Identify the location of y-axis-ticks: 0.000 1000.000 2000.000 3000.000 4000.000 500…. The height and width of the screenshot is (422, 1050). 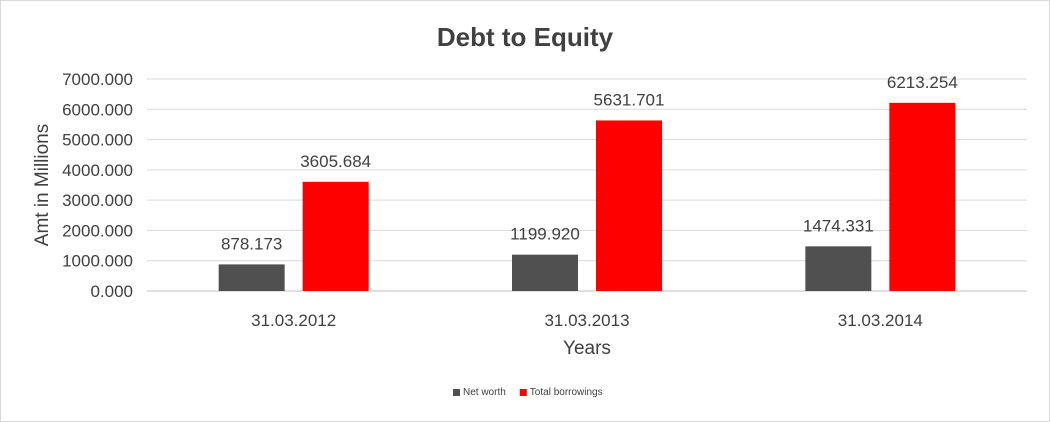
(97, 185).